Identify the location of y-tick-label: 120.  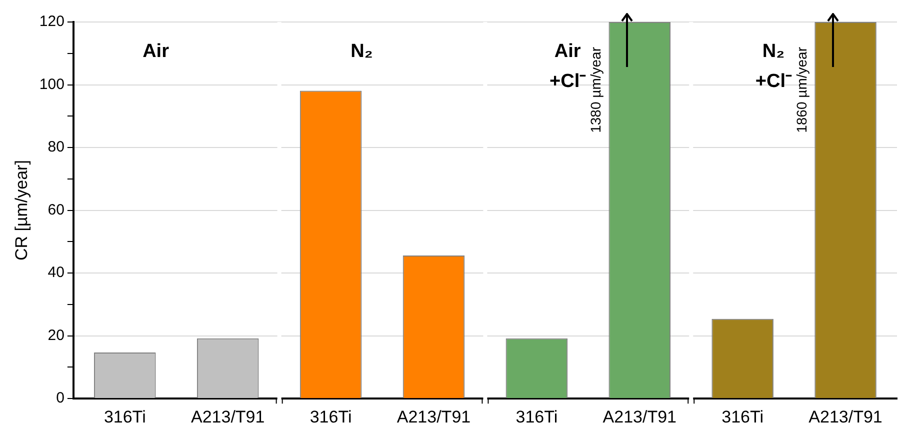
(51, 21).